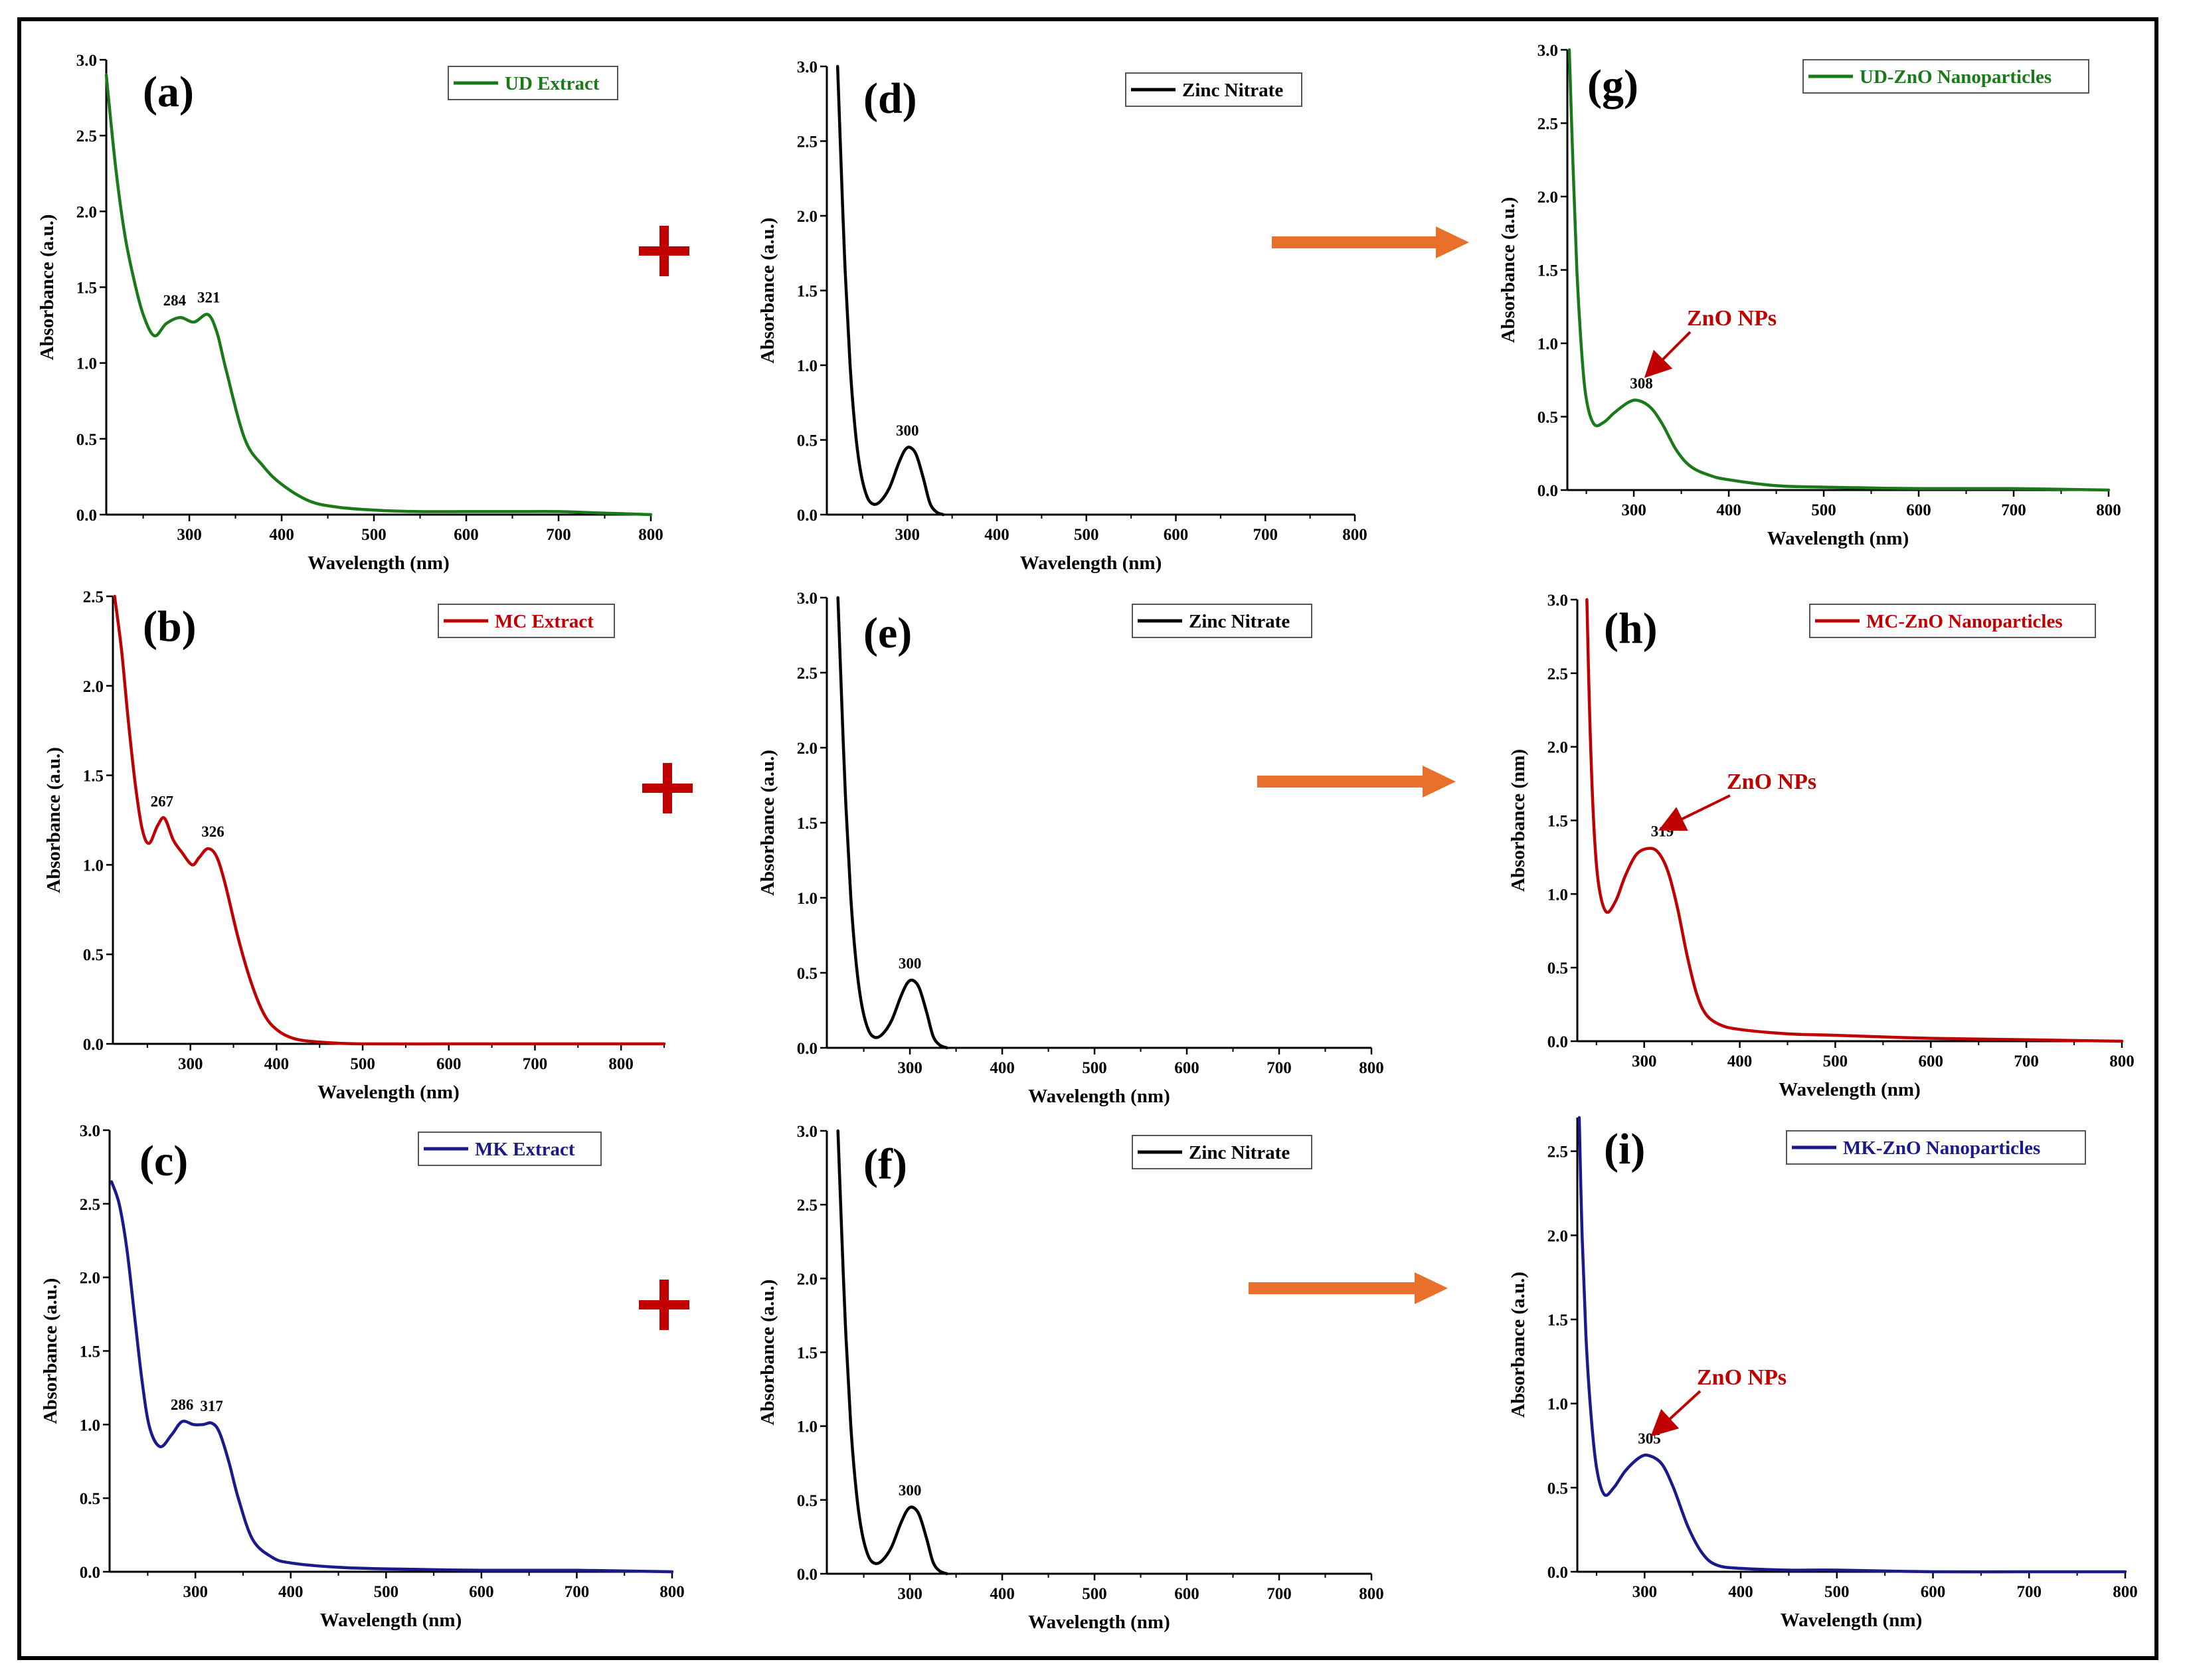 The height and width of the screenshot is (1680, 2185). I want to click on peak-label: 267, so click(162, 801).